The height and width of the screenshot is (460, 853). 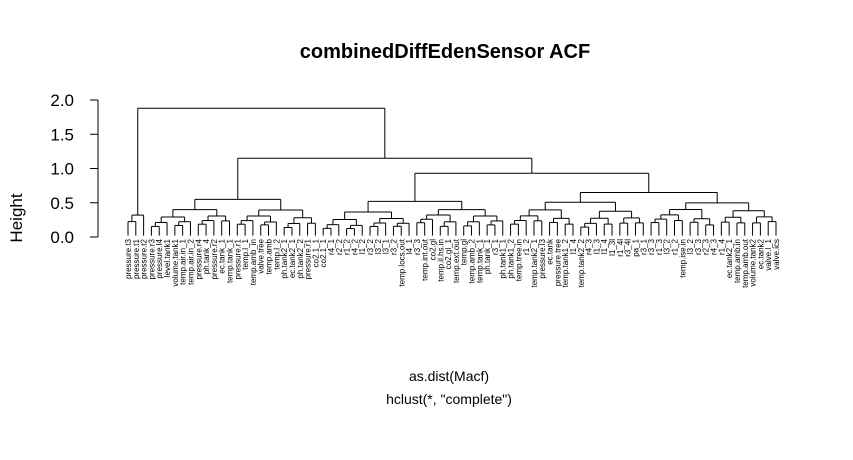 What do you see at coordinates (721, 246) in the screenshot?
I see `leaf-label: r1_4` at bounding box center [721, 246].